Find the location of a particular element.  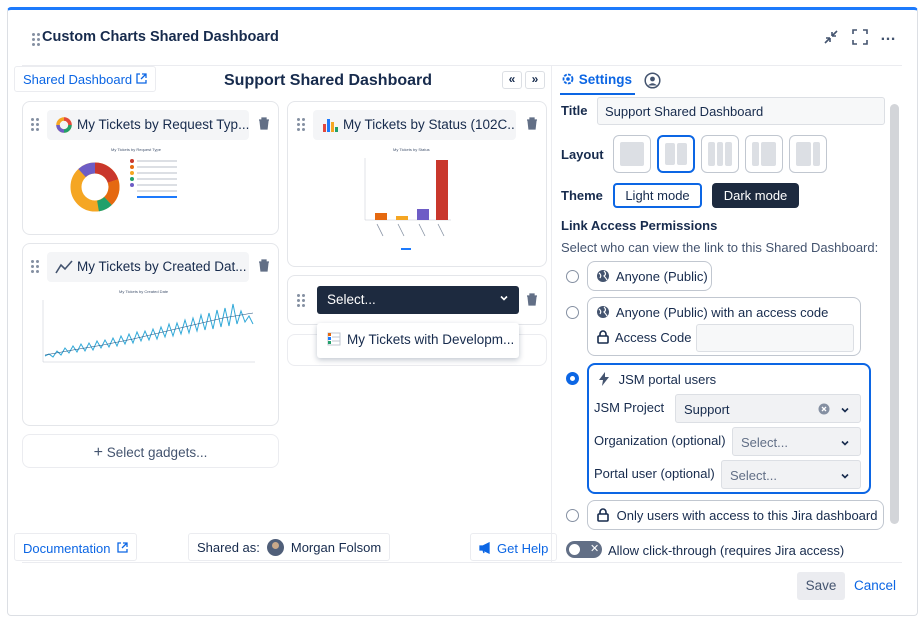

jsm-project-select: Support is located at coordinates (768, 408).